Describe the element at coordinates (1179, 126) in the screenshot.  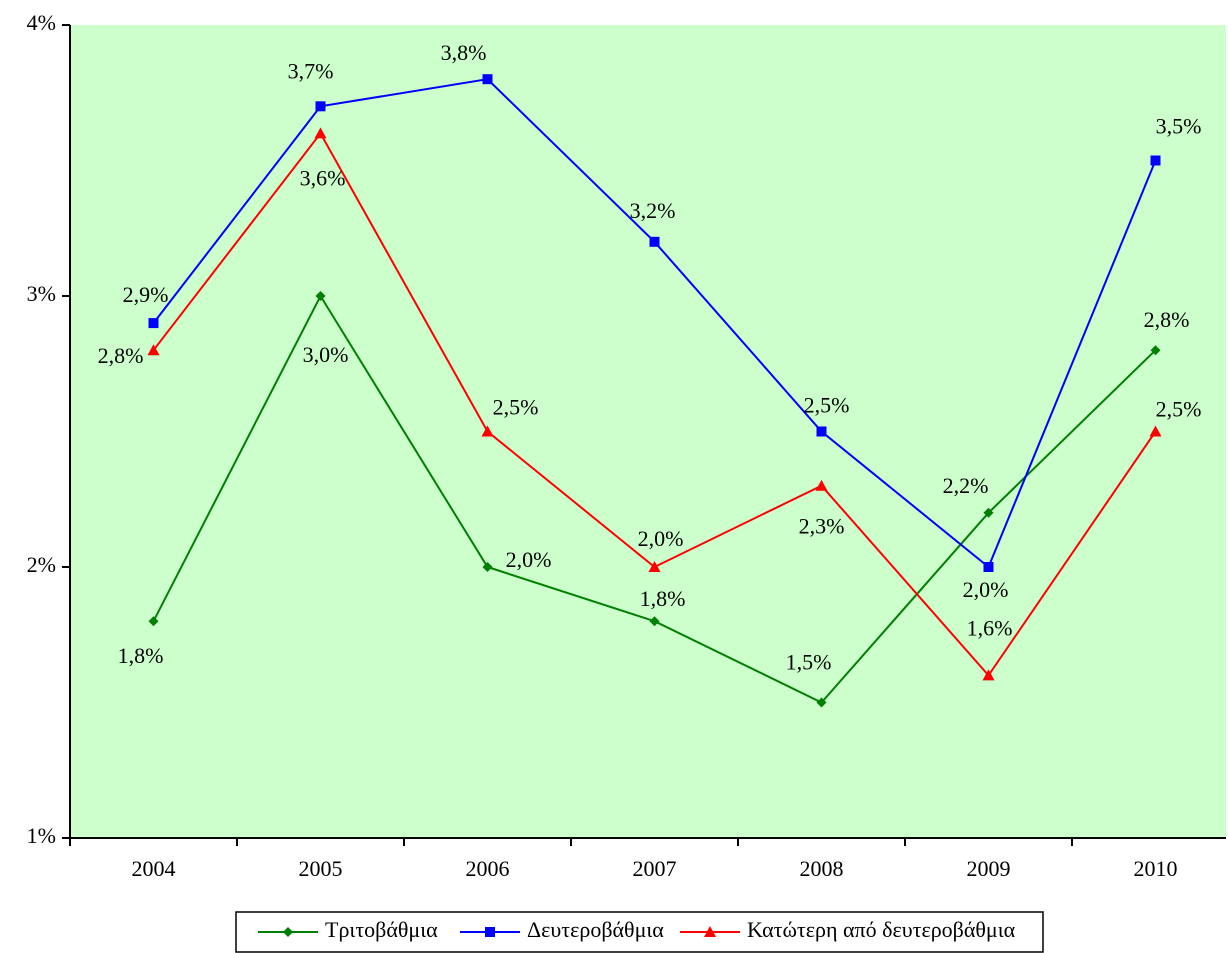
I see `data-label: 3,5%` at that location.